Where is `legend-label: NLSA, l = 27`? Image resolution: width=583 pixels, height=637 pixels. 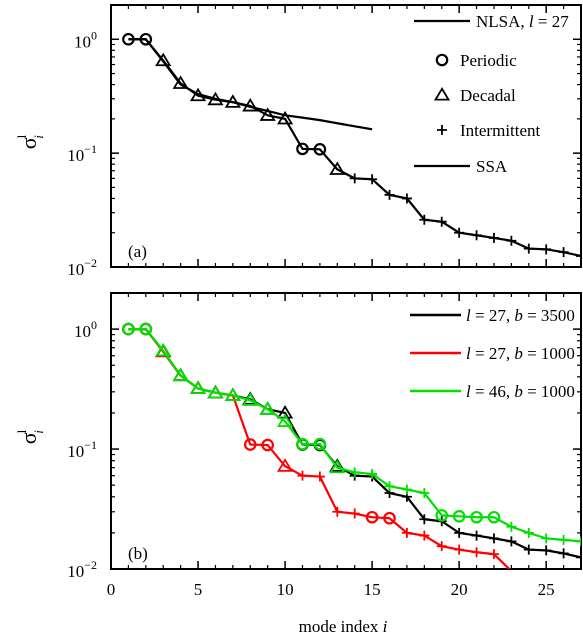 legend-label: NLSA, l = 27 is located at coordinates (522, 21).